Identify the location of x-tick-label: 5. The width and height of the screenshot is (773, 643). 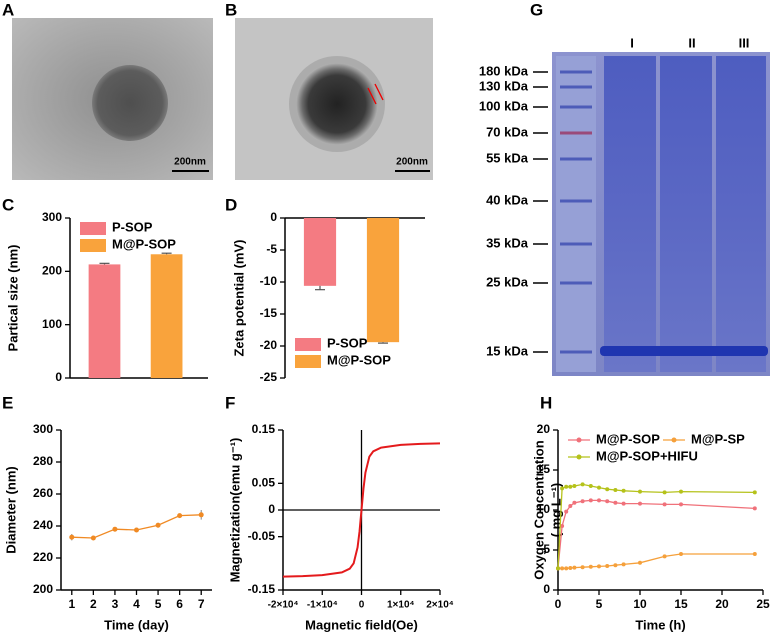
(158, 604).